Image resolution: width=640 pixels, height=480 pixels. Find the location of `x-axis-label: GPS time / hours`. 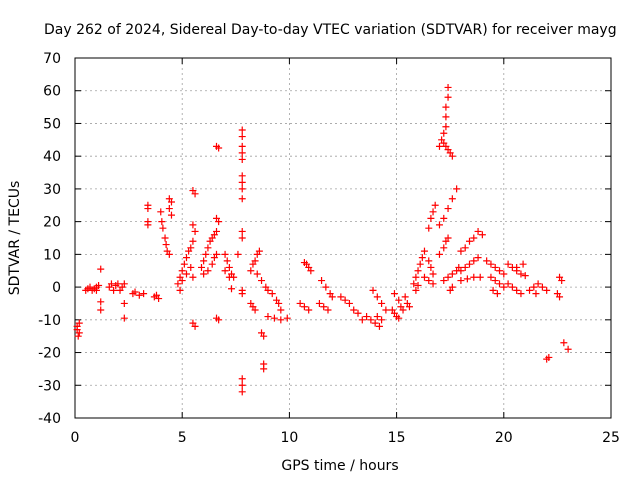

x-axis-label: GPS time / hours is located at coordinates (339, 466).